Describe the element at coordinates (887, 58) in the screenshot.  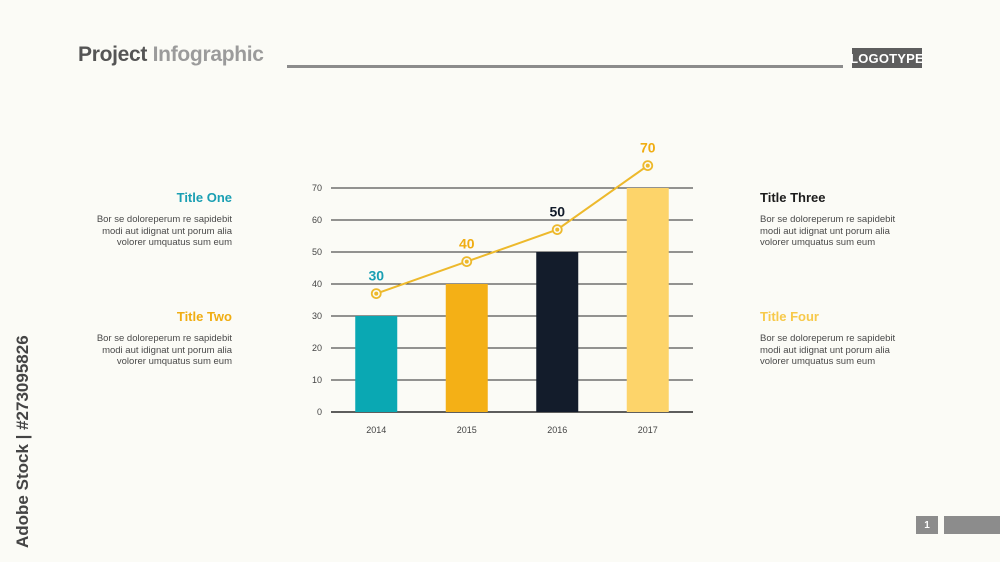
I see `logo: LOGOTYPE` at that location.